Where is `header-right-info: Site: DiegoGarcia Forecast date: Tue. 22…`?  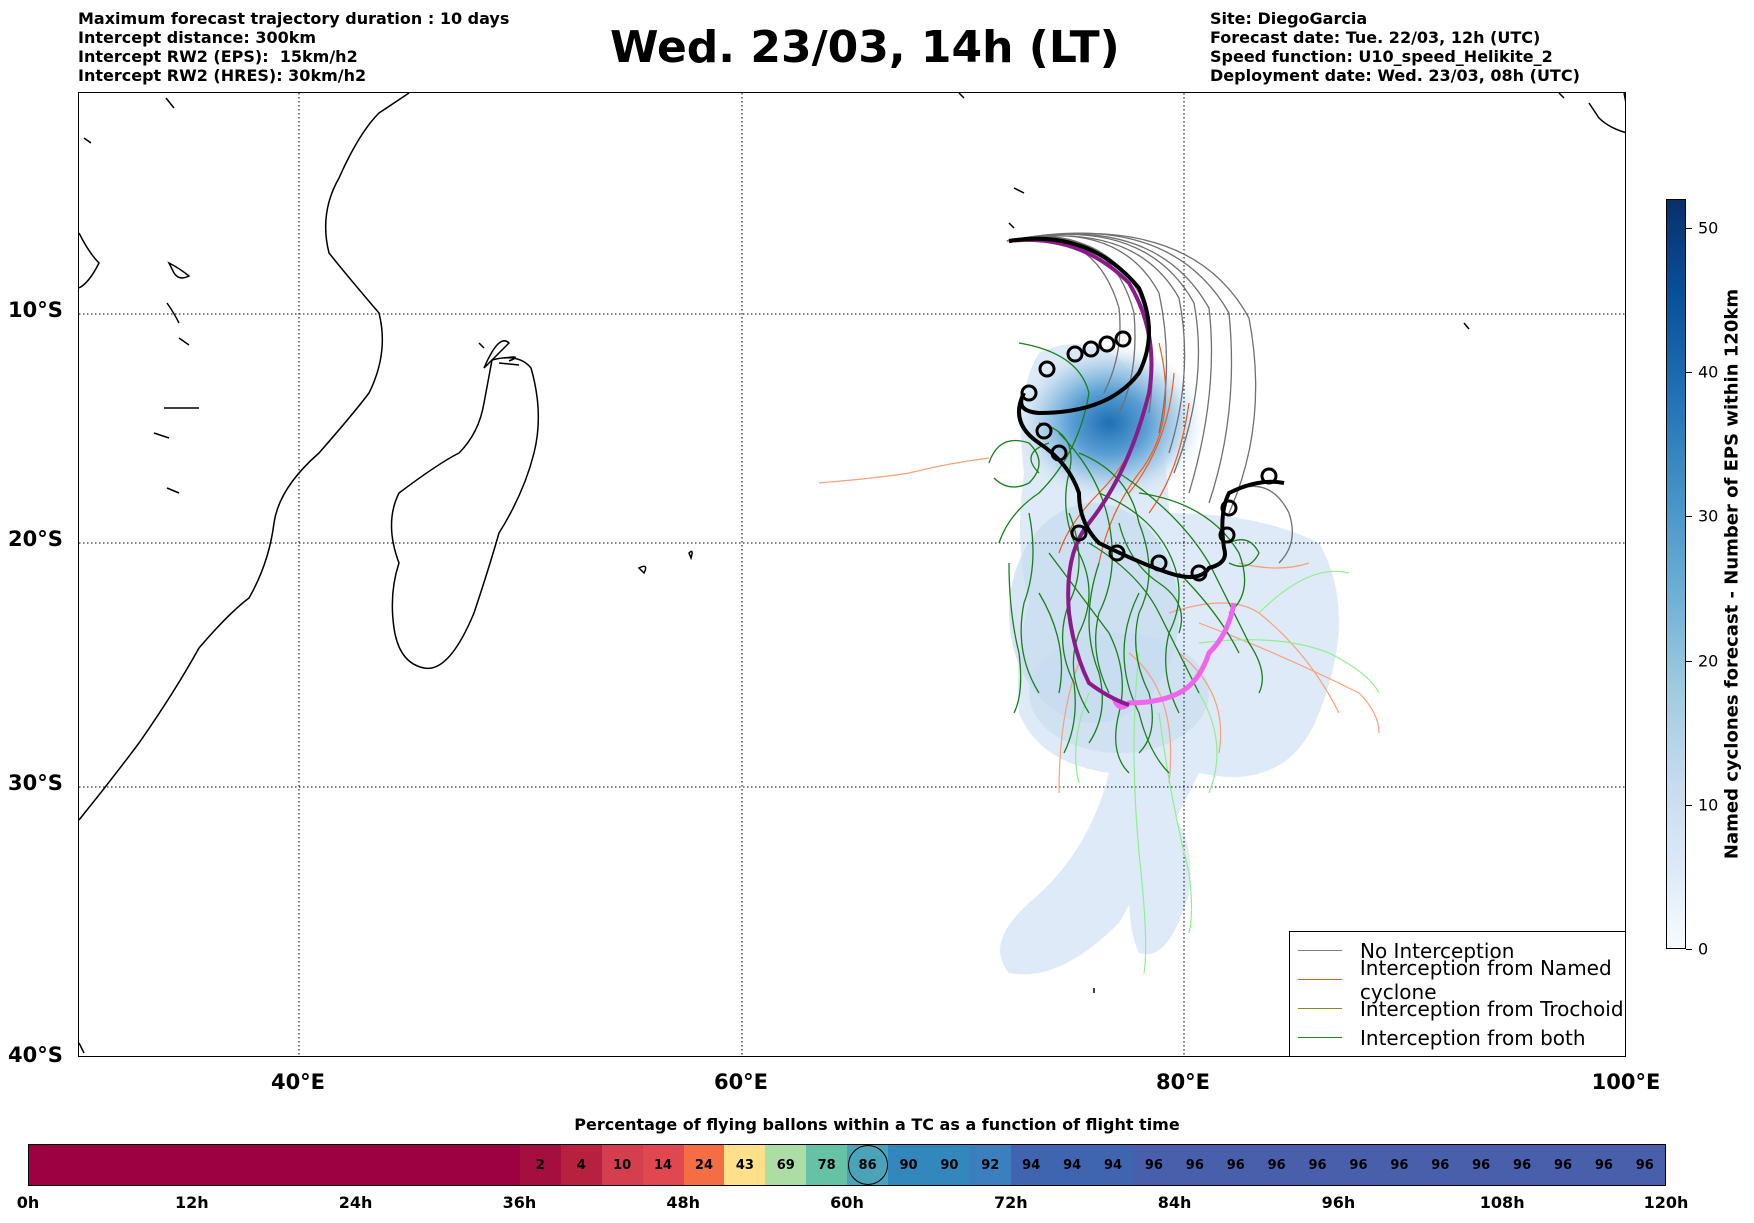
header-right-info: Site: DiegoGarcia Forecast date: Tue. 22… is located at coordinates (1395, 47).